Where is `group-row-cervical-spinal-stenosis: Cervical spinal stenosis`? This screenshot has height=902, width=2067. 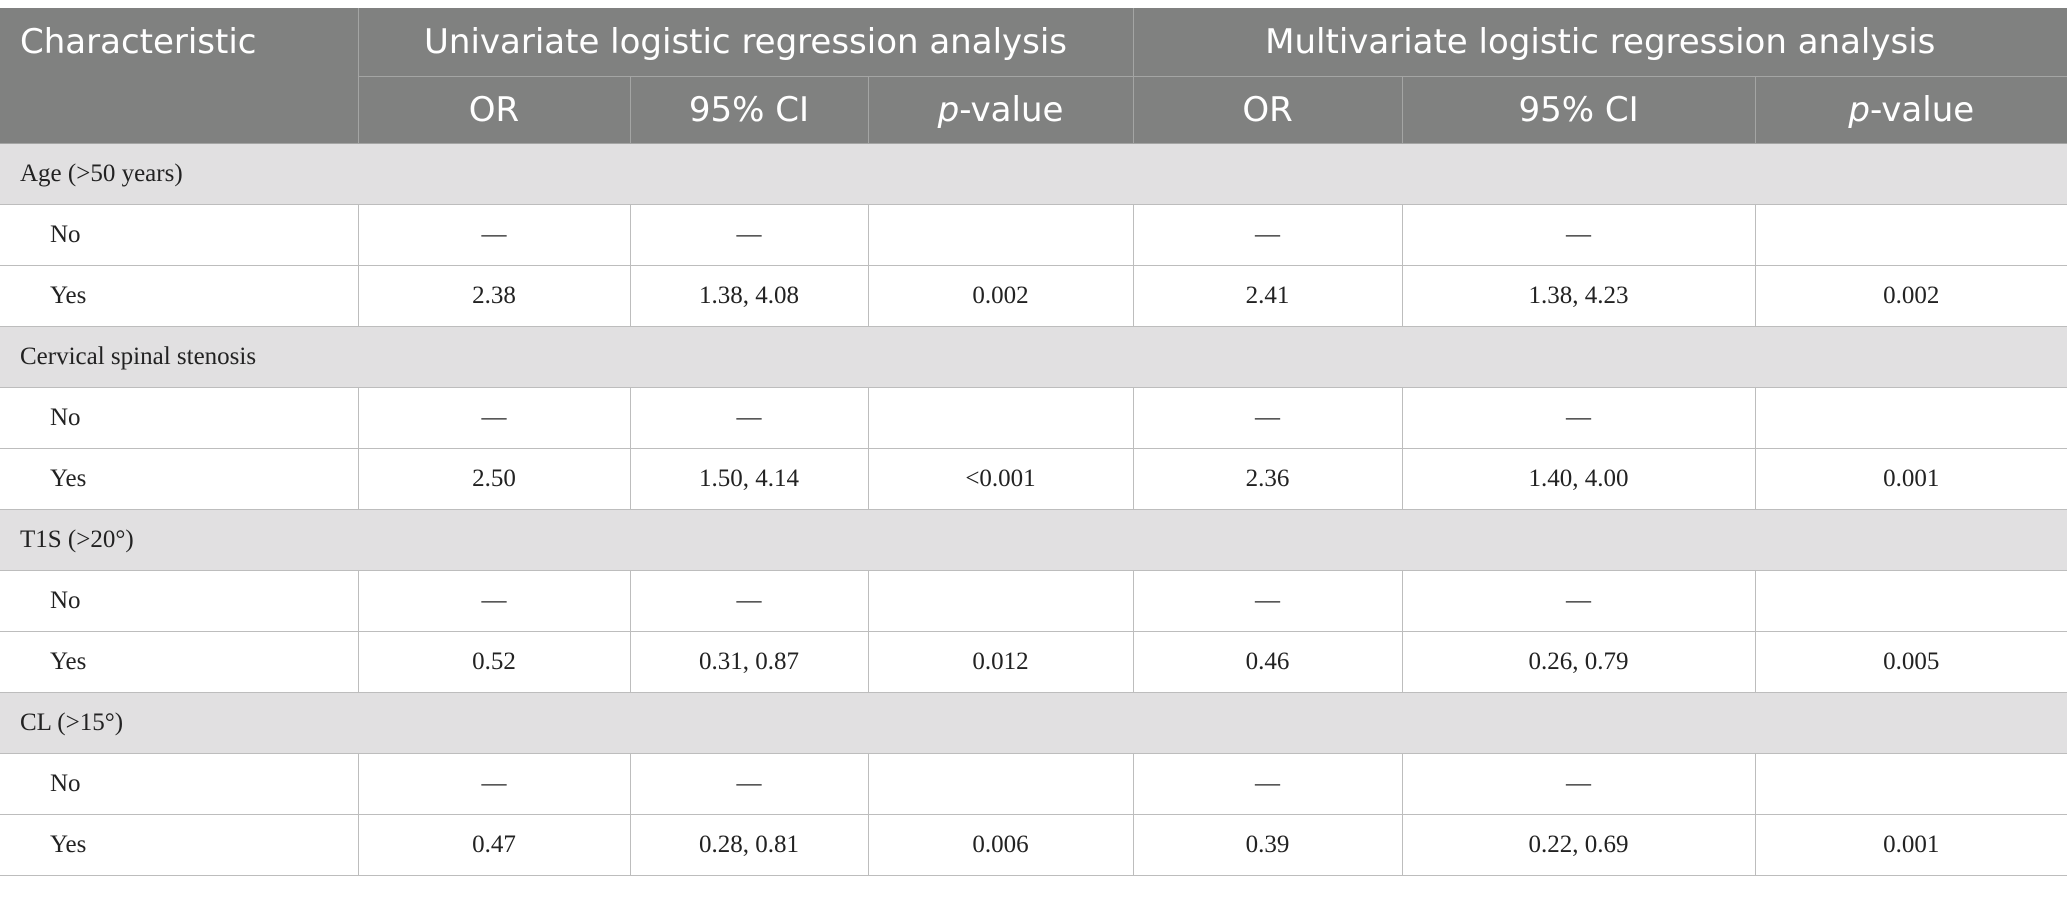
group-row-cervical-spinal-stenosis: Cervical spinal stenosis is located at coordinates (1033, 357).